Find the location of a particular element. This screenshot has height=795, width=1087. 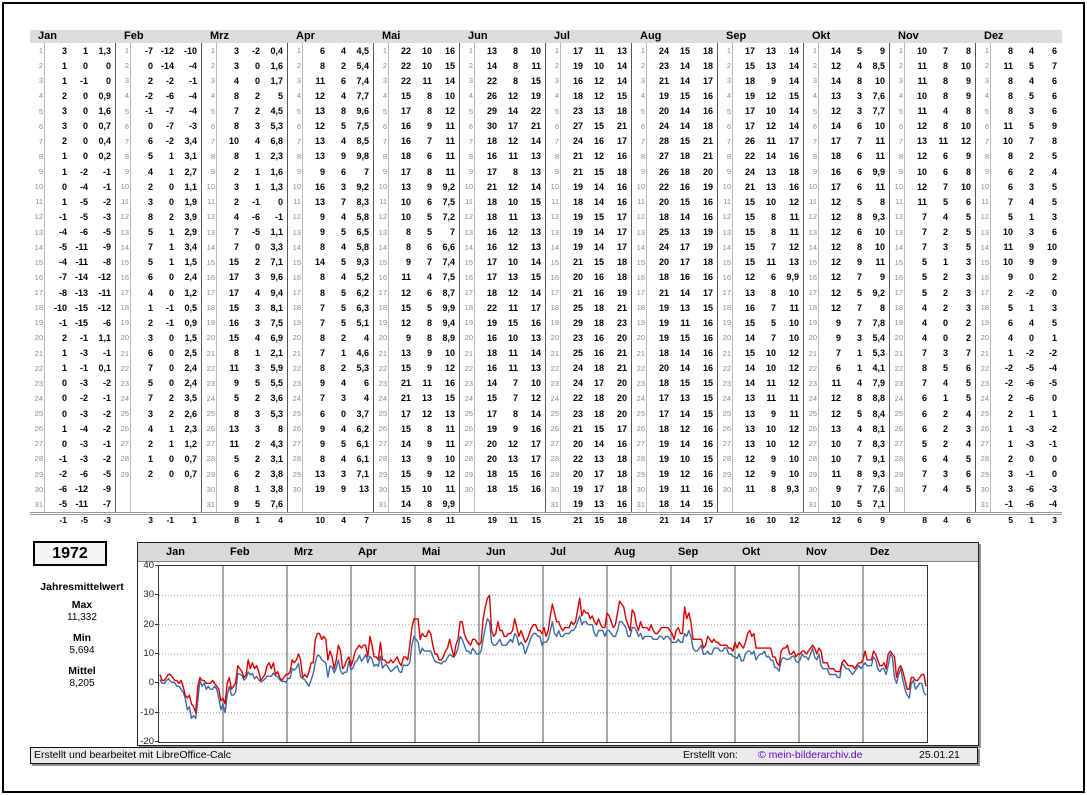

footer-link: © mein-bilderarchiv.de is located at coordinates (810, 755).